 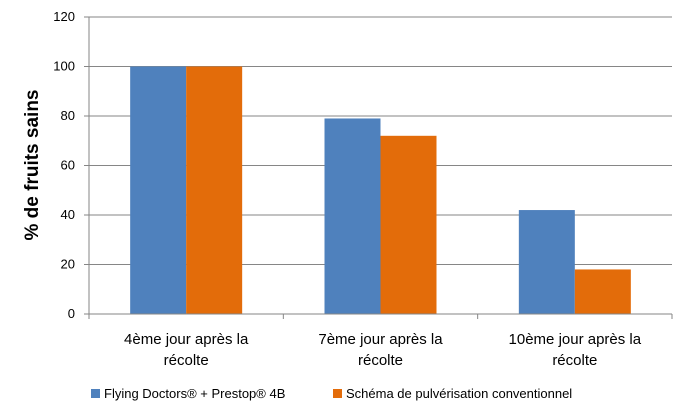 I want to click on x-category-label: 10ème jour après la récolte, so click(x=575, y=350).